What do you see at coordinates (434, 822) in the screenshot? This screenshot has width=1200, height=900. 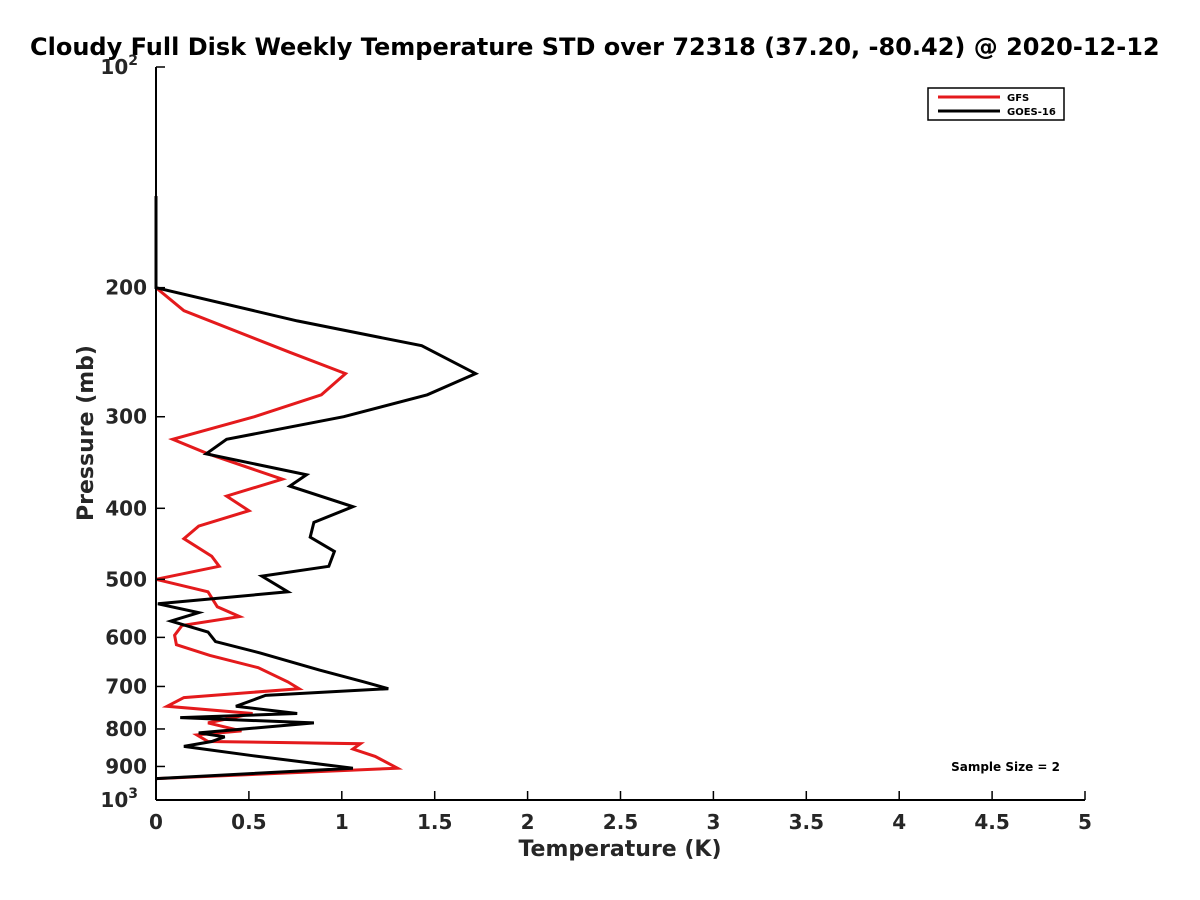 I see `x-tick-label: 1.5` at bounding box center [434, 822].